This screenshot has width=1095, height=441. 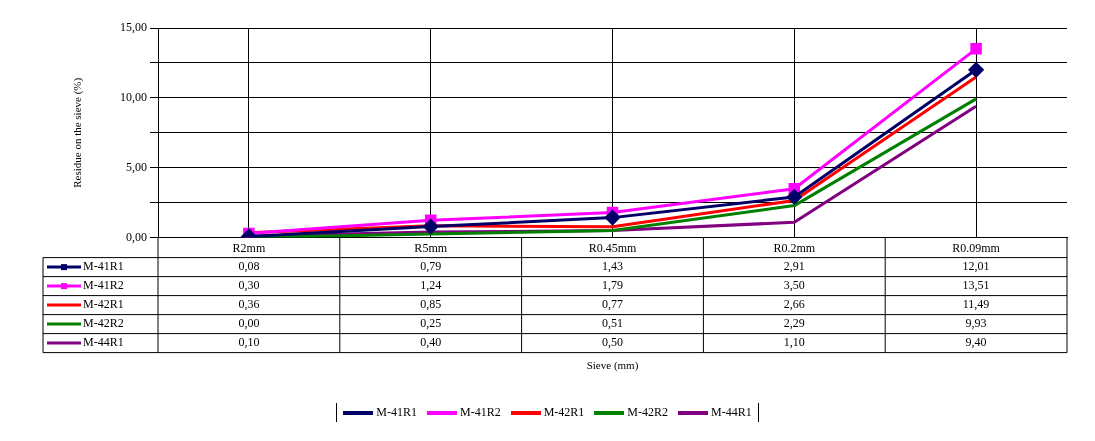 I want to click on data-label: 1,79, so click(x=612, y=285).